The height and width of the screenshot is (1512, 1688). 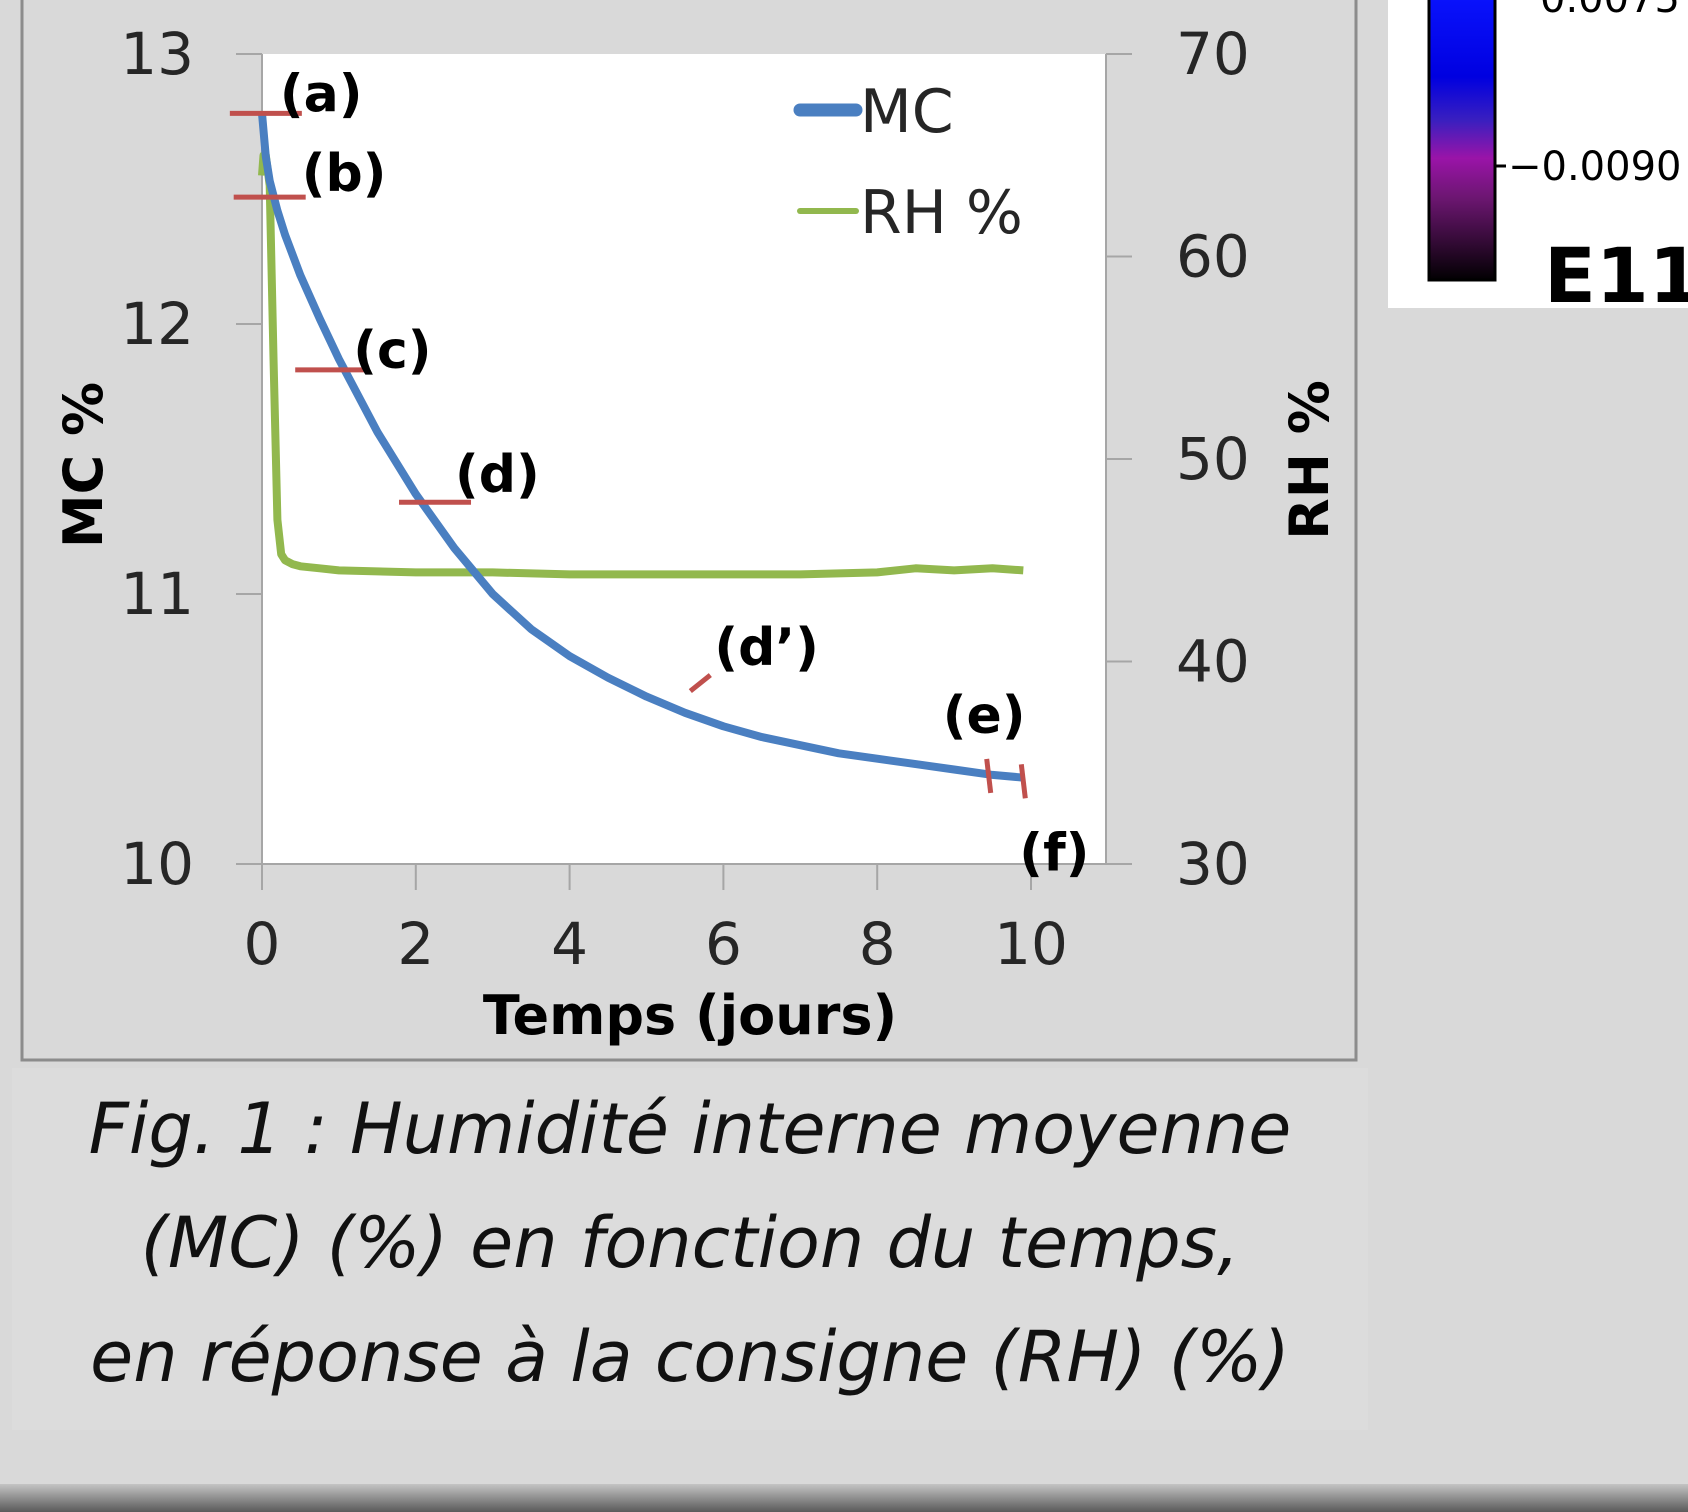 I want to click on colorbar-tick-label: −0.0090, so click(x=1594, y=167).